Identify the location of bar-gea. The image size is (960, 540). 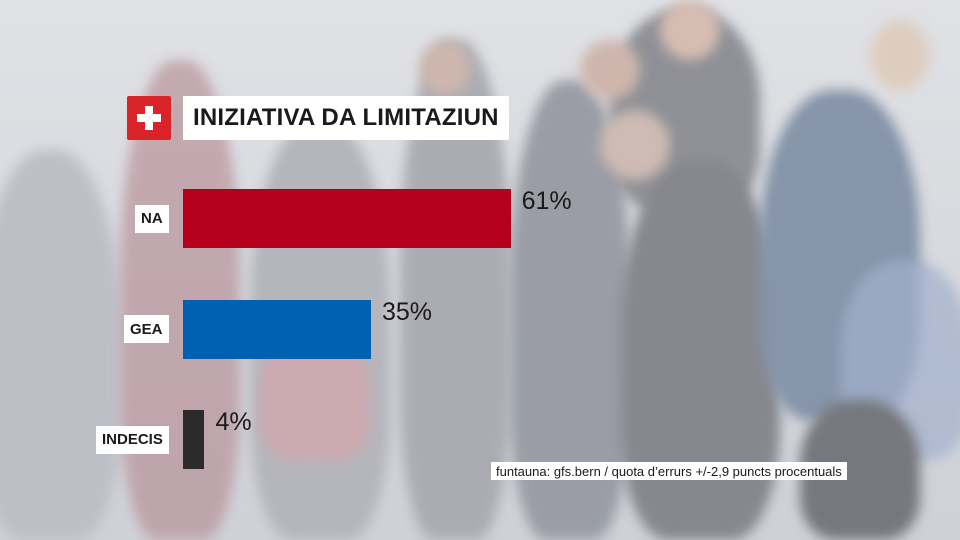
(277, 329).